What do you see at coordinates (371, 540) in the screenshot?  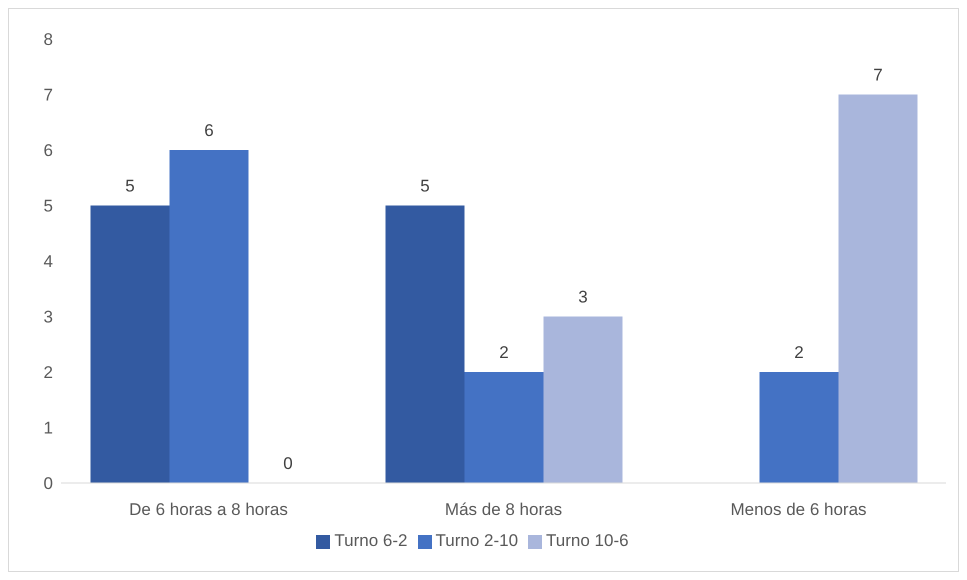 I see `legend-label: Turno 6-2` at bounding box center [371, 540].